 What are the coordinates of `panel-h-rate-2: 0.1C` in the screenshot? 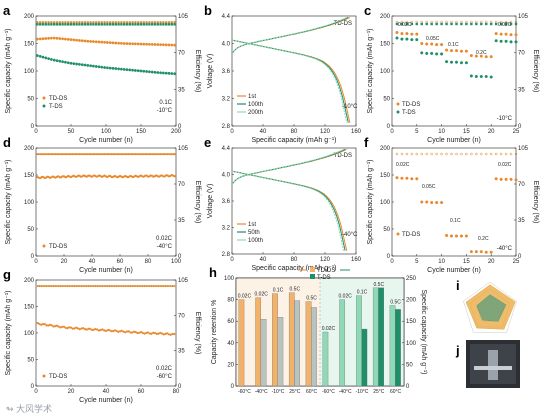 It's located at (278, 291).